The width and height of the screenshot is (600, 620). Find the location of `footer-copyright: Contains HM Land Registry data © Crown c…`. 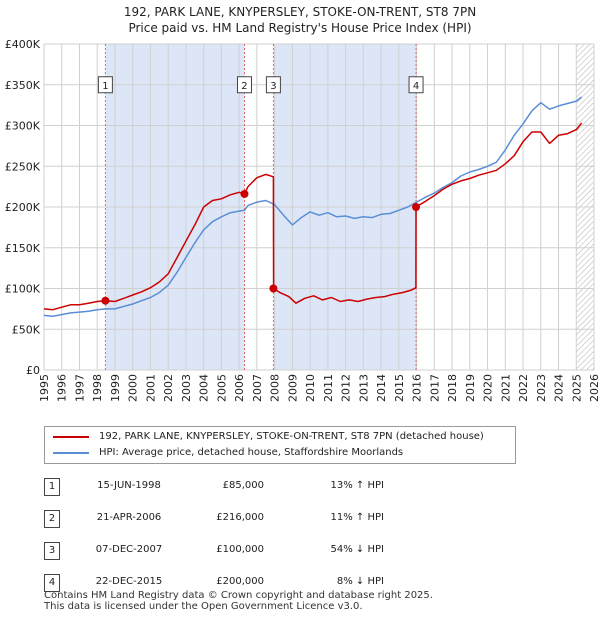

footer-copyright: Contains HM Land Registry data © Crown c… is located at coordinates (238, 595).